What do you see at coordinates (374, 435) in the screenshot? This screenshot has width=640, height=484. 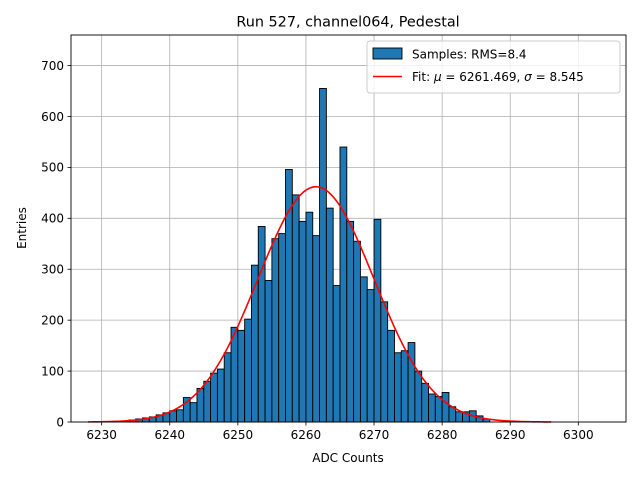 I see `x-tick-label: 6270` at bounding box center [374, 435].